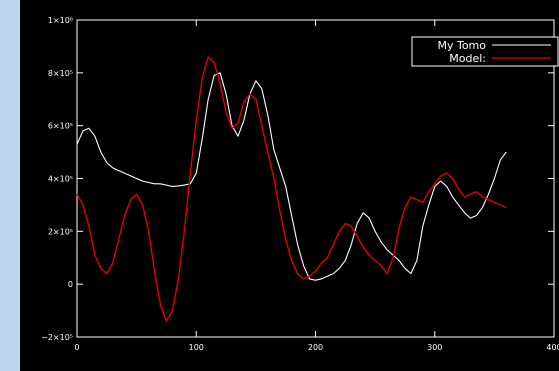  Describe the element at coordinates (60, 231) in the screenshot. I see `y-tick-label: 2×10⁵` at that location.